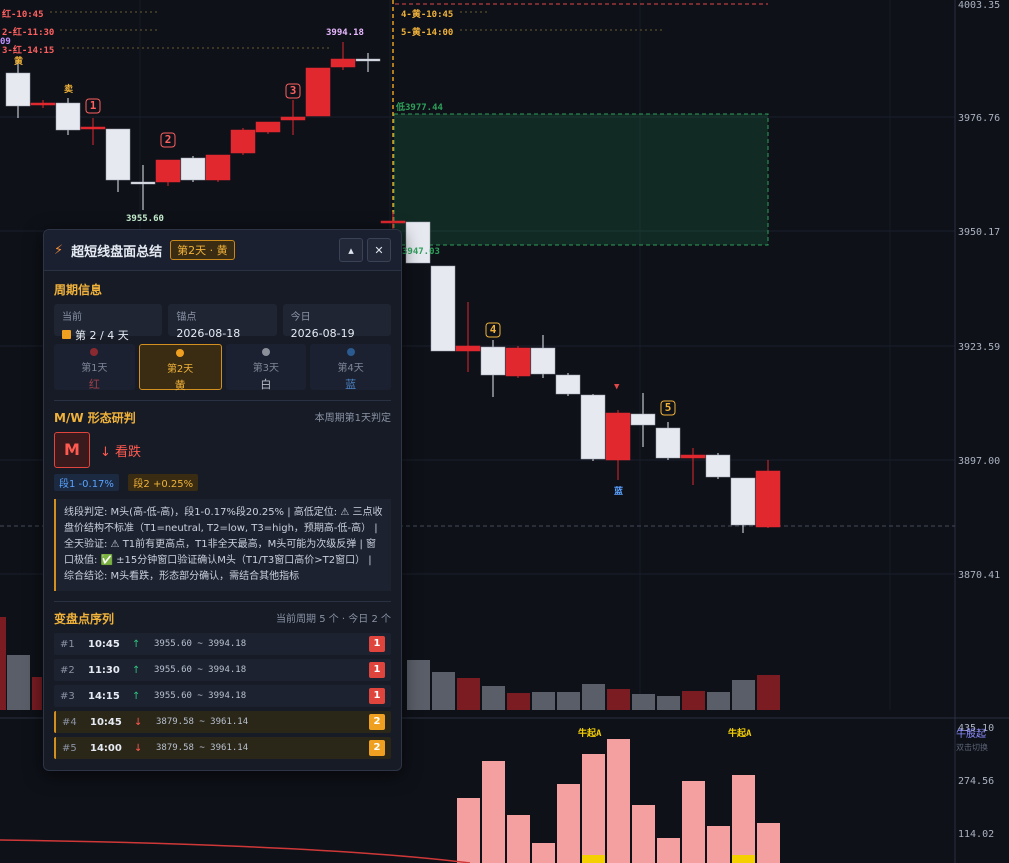 The width and height of the screenshot is (1009, 863). What do you see at coordinates (108, 335) in the screenshot?
I see `info-value: 第 2 / 4 天` at bounding box center [108, 335].